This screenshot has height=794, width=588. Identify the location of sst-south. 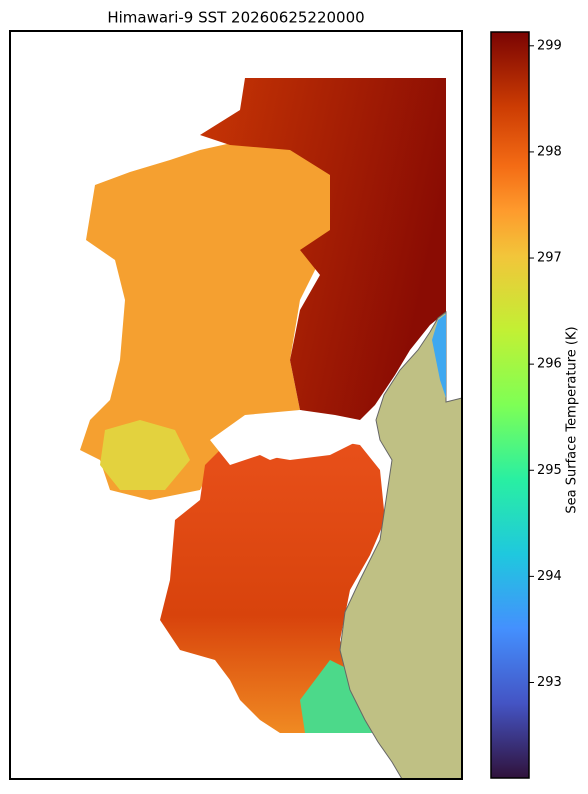
(272, 586).